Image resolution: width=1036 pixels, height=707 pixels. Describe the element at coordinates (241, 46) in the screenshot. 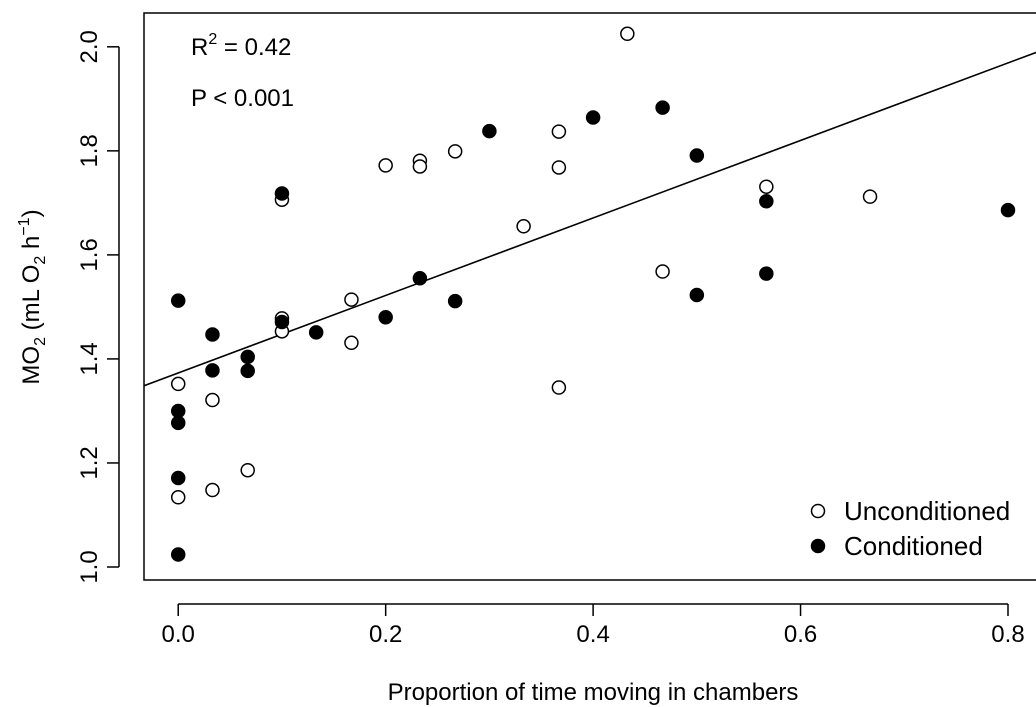

I see `r-squared-annotation: R2 = 0.42` at that location.